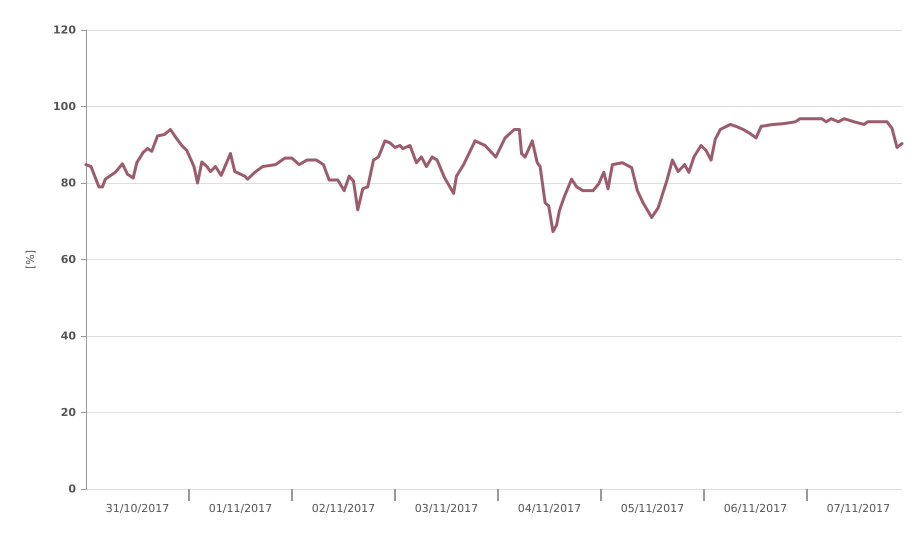  I want to click on x-tick-label: 03/11/2017, so click(446, 508).